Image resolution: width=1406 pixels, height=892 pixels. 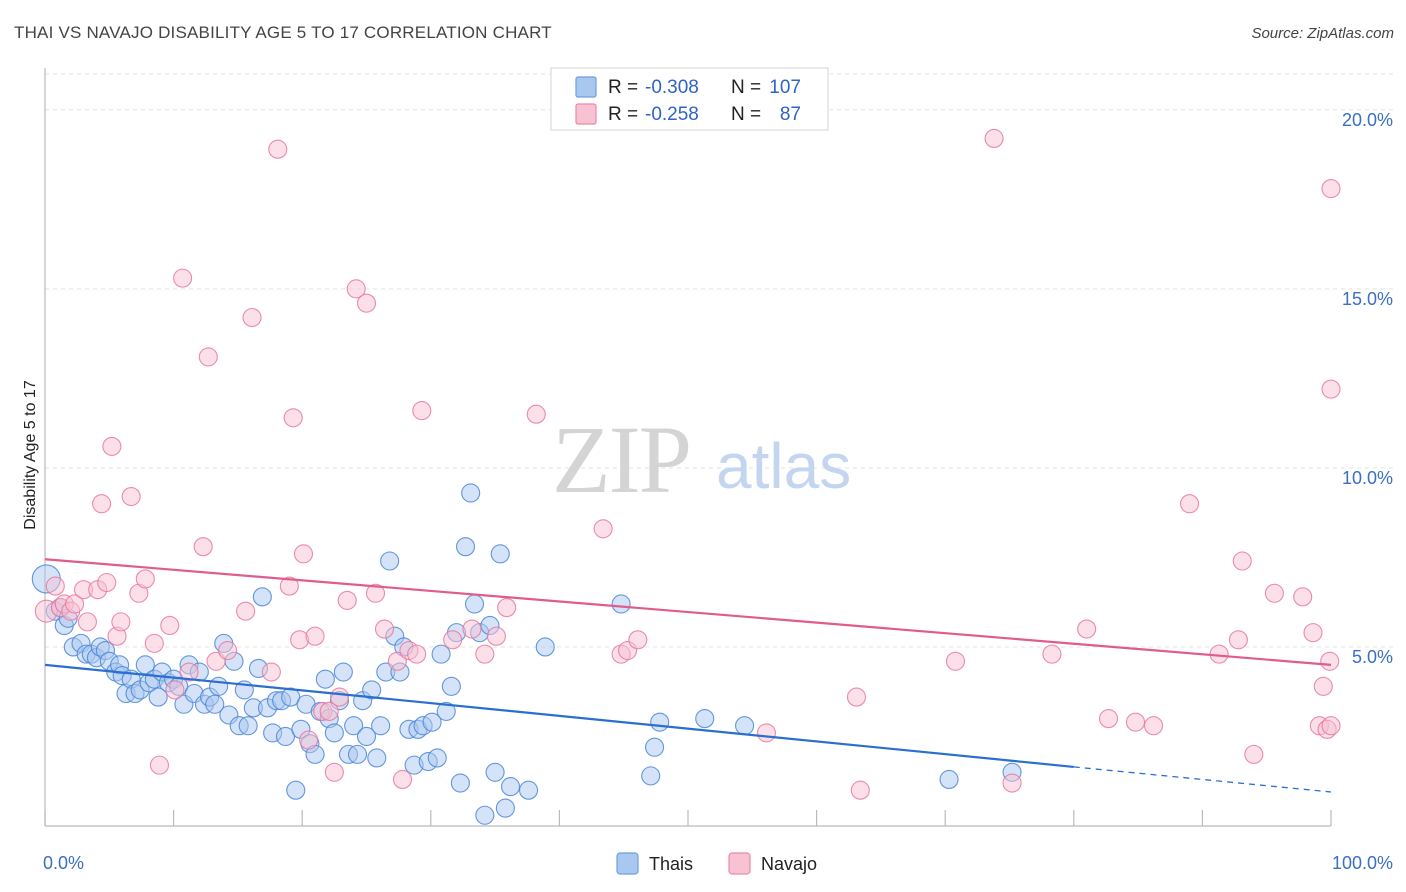 I want to click on legend-swatch-thais, so click(x=586, y=87).